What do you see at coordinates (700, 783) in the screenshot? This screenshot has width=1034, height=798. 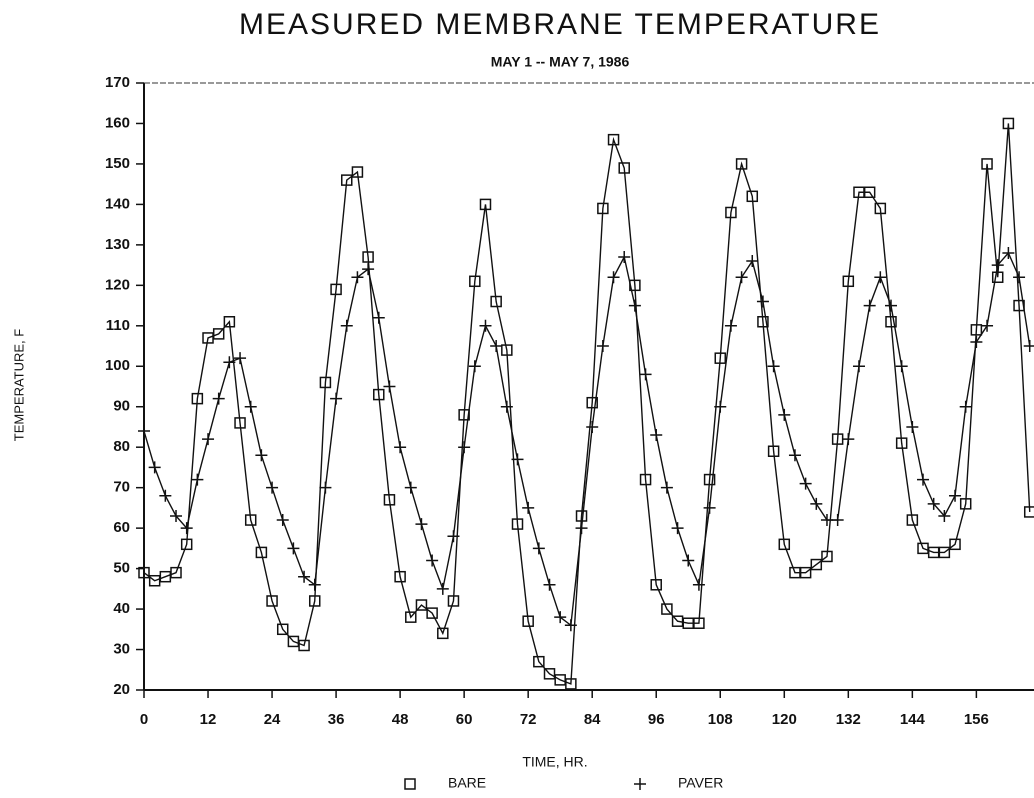 I see `legend-label: PAVER` at bounding box center [700, 783].